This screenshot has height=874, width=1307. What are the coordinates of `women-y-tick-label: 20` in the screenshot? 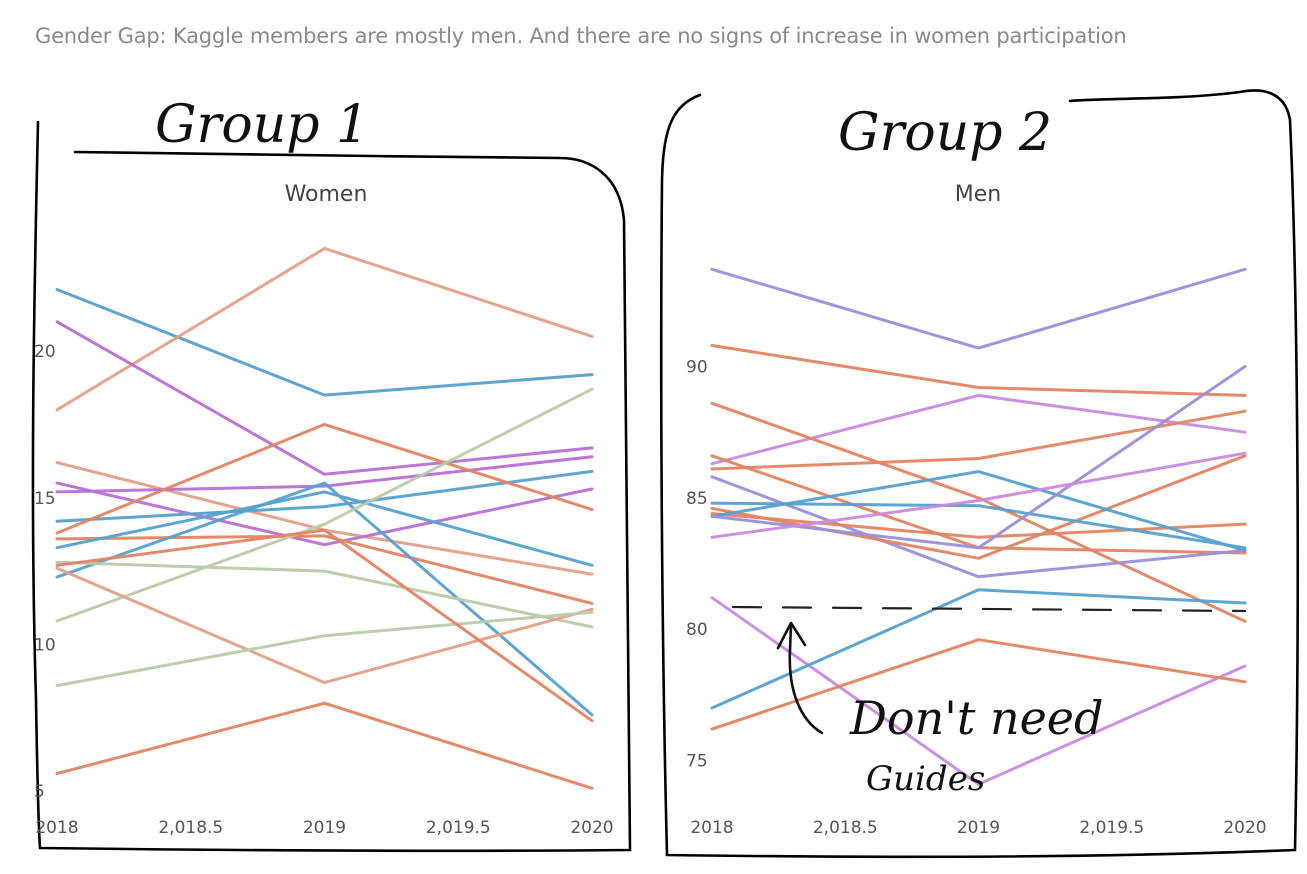 It's located at (45, 352).